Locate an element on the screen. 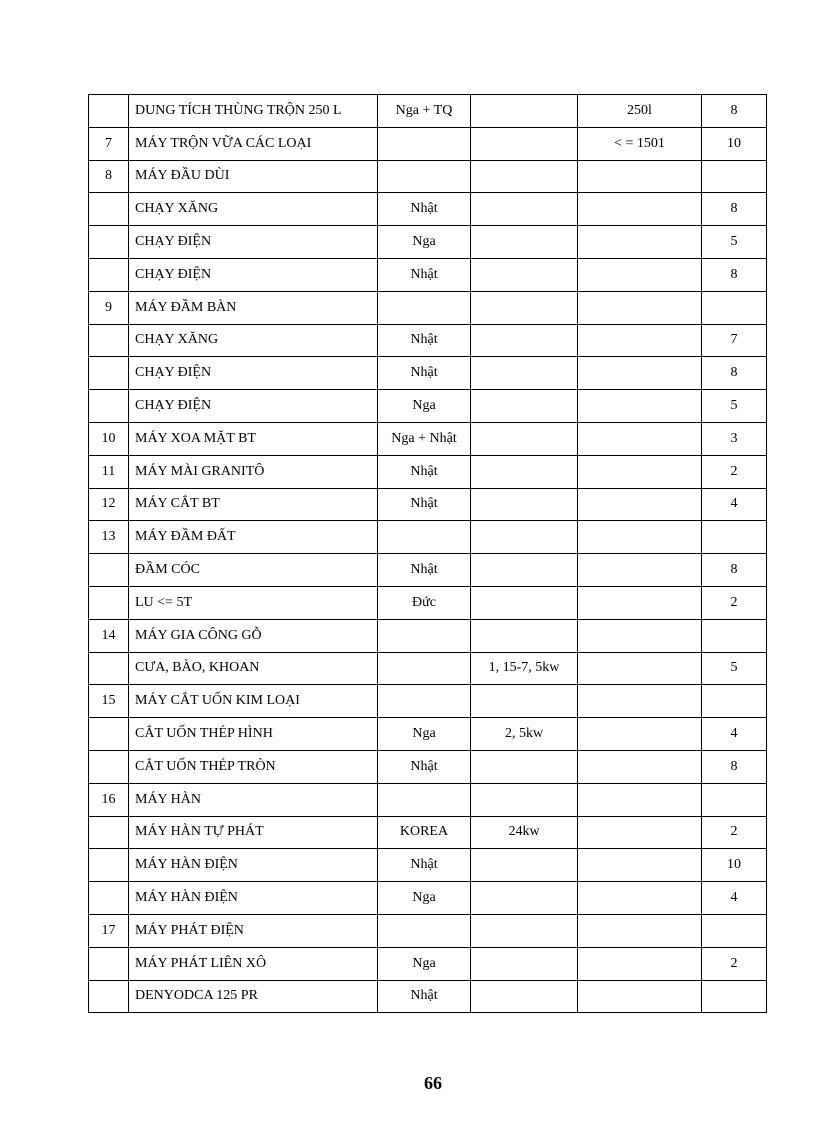  cell-row-number: 16 is located at coordinates (108, 799).